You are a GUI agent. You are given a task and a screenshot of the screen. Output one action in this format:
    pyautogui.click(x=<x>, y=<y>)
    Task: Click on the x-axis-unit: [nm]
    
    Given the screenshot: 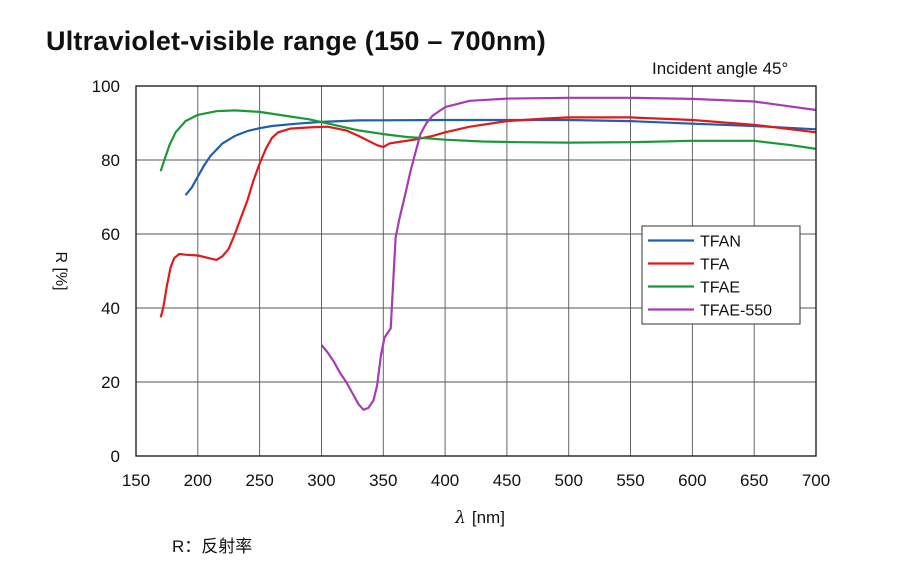 What is the action you would take?
    pyautogui.click(x=488, y=517)
    